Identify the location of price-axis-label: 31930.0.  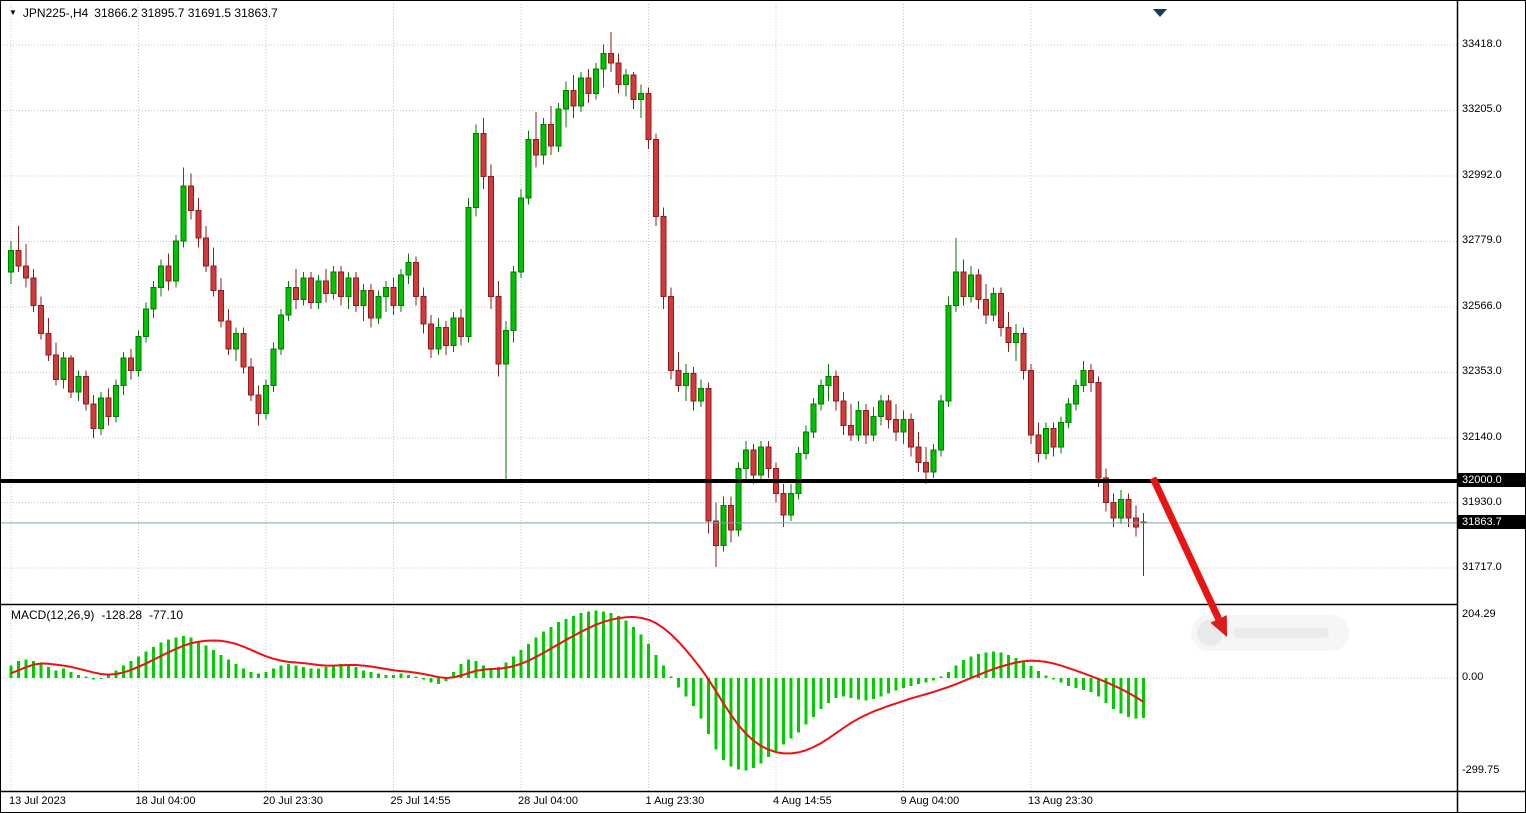
(1482, 501).